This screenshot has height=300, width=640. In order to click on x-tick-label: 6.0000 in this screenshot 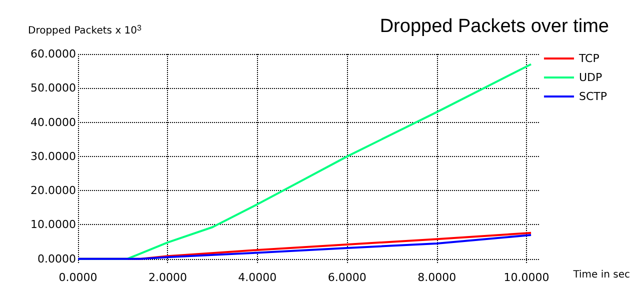, I will do `click(347, 277)`.